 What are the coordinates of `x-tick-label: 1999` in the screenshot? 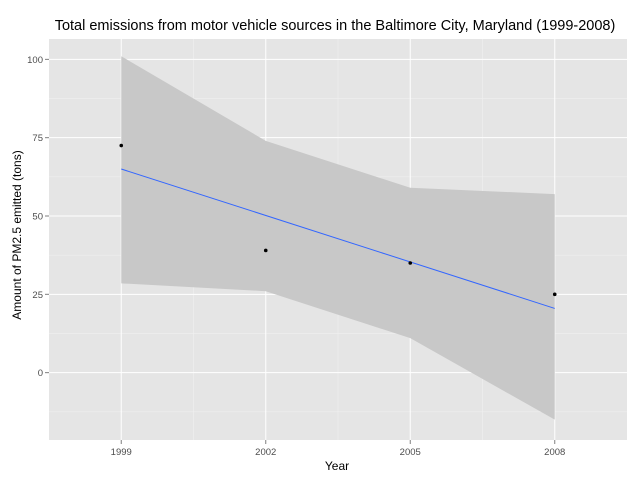 It's located at (121, 452).